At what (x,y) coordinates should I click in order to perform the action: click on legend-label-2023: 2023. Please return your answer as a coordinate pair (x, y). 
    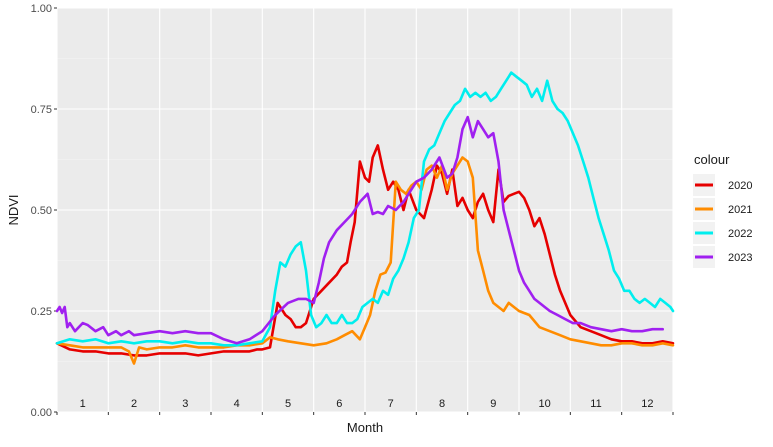
    Looking at the image, I should click on (740, 258).